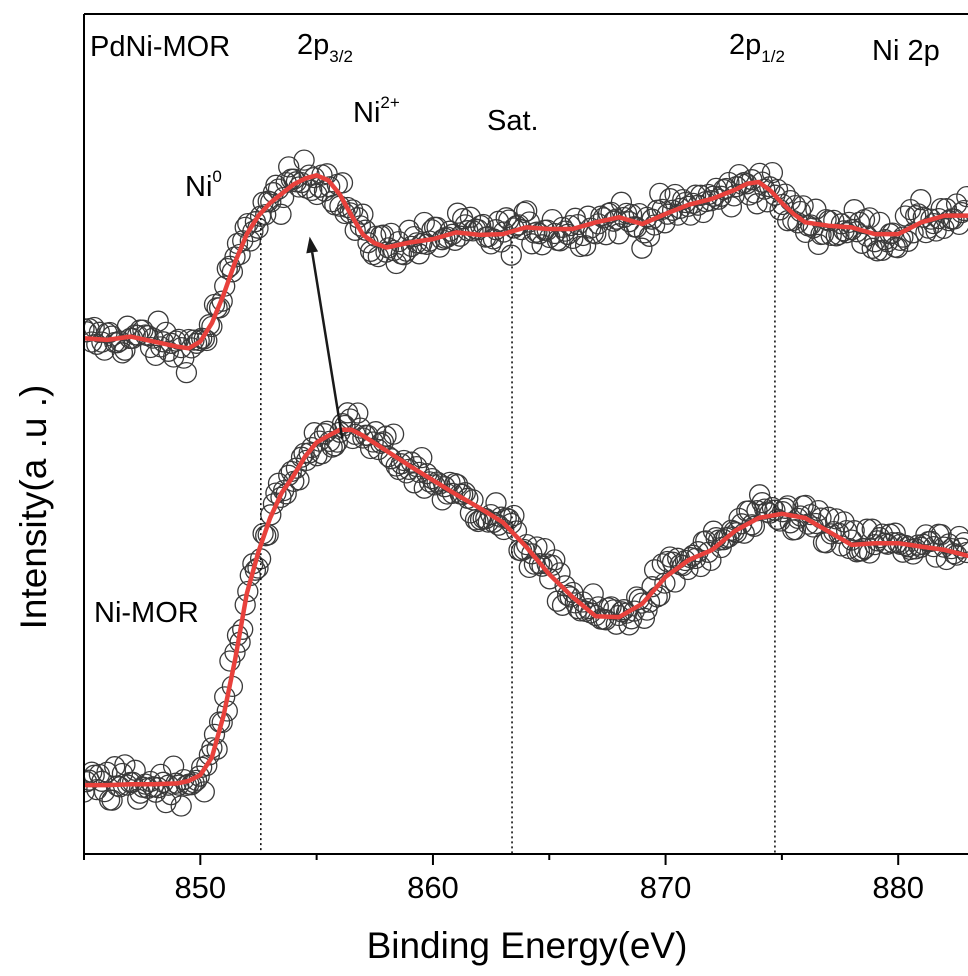 The height and width of the screenshot is (976, 968). Describe the element at coordinates (160, 47) in the screenshot. I see `label-pdni-mor: PdNi-MOR` at that location.